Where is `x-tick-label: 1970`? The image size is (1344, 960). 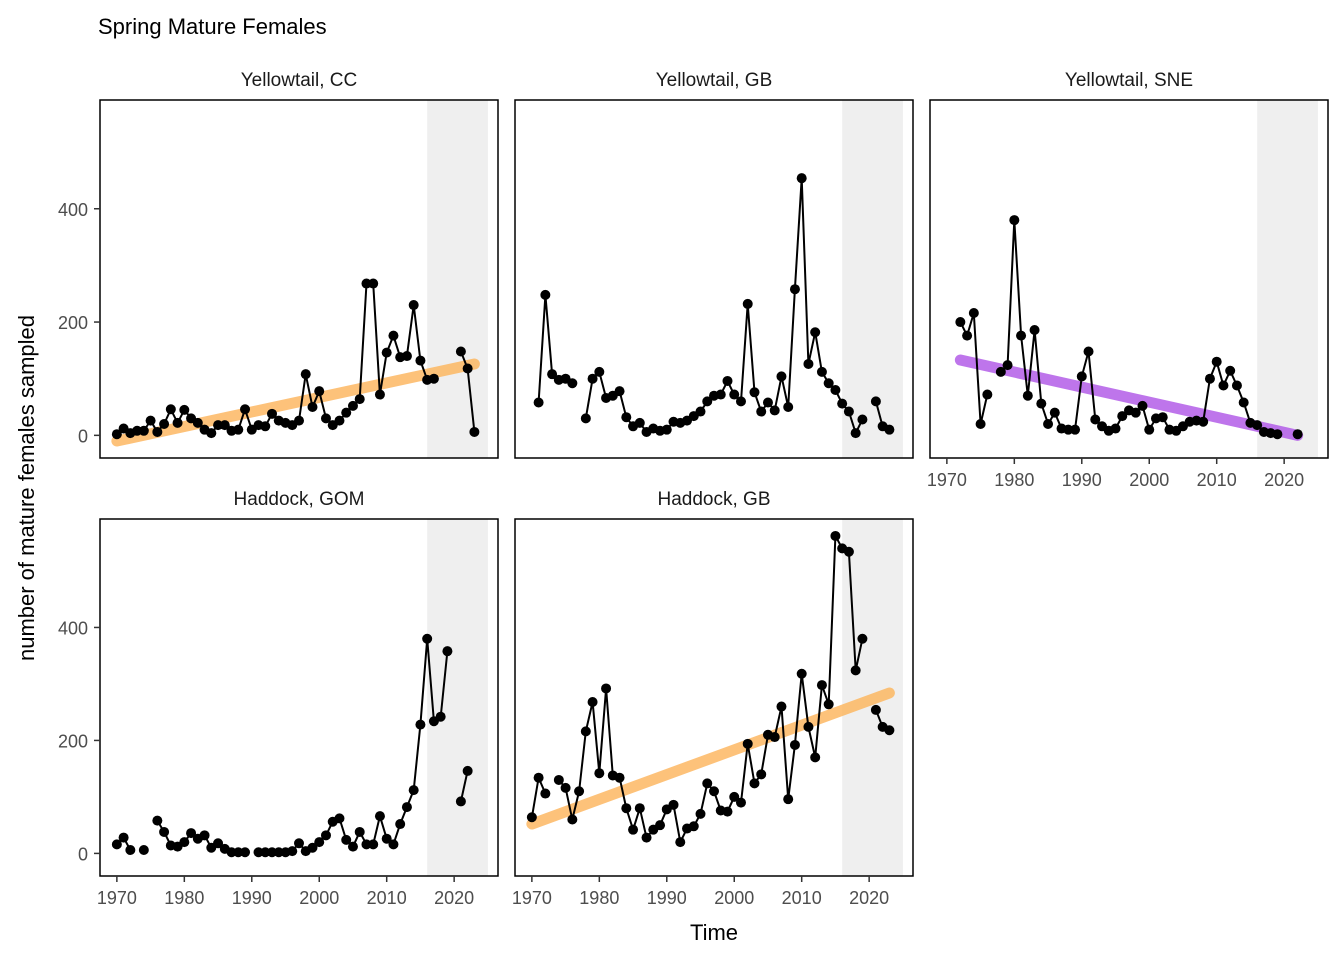
x-tick-label: 1970 is located at coordinates (532, 898).